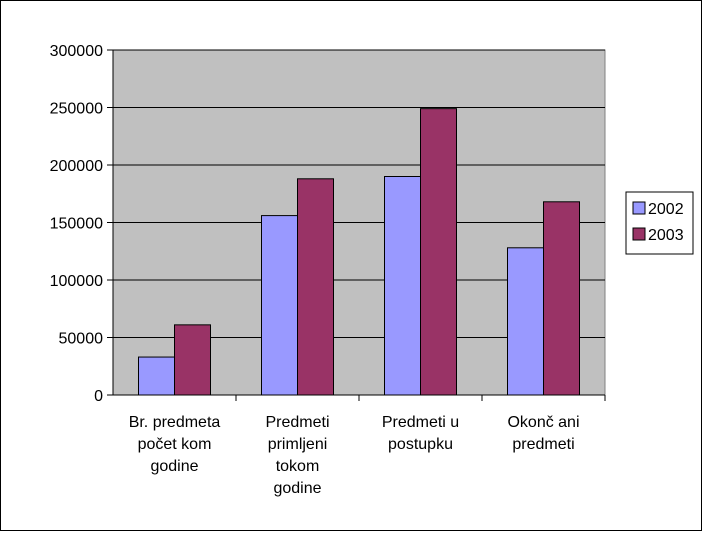  What do you see at coordinates (76, 281) in the screenshot?
I see `y-tick-label: 100000` at bounding box center [76, 281].